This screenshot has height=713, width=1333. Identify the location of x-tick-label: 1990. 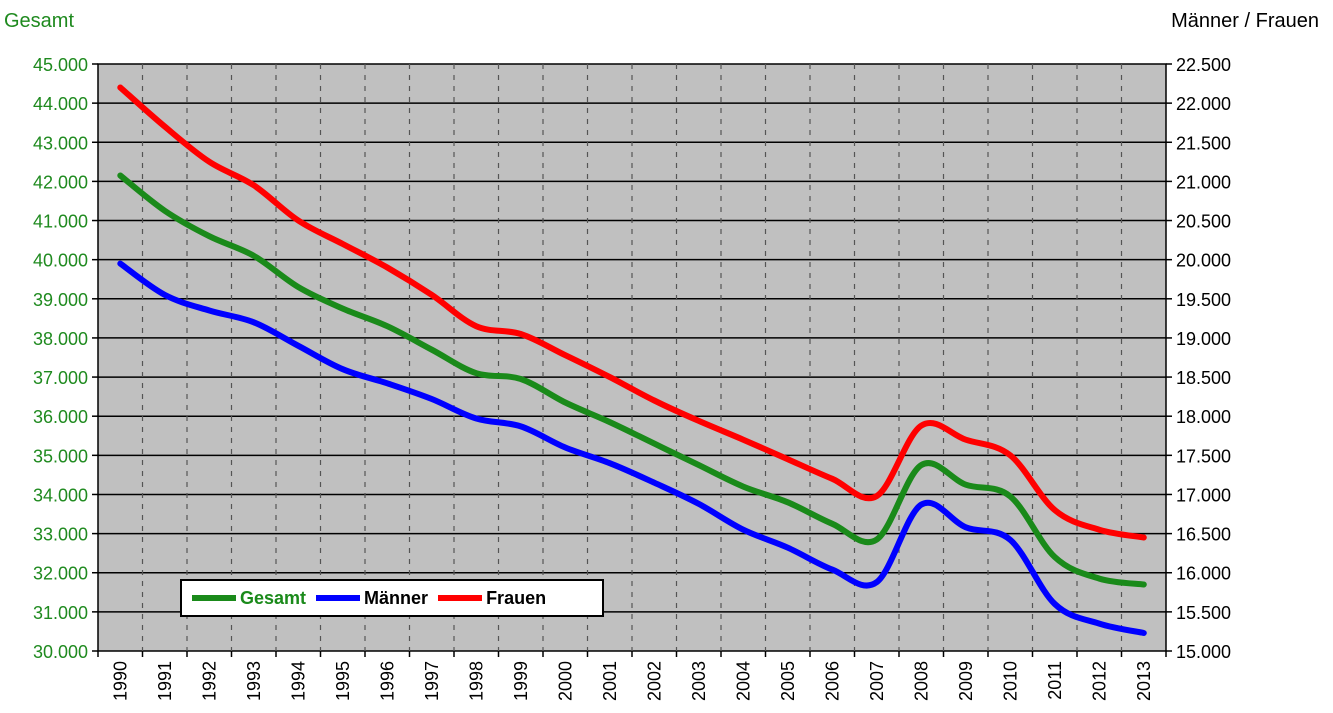
(120, 681).